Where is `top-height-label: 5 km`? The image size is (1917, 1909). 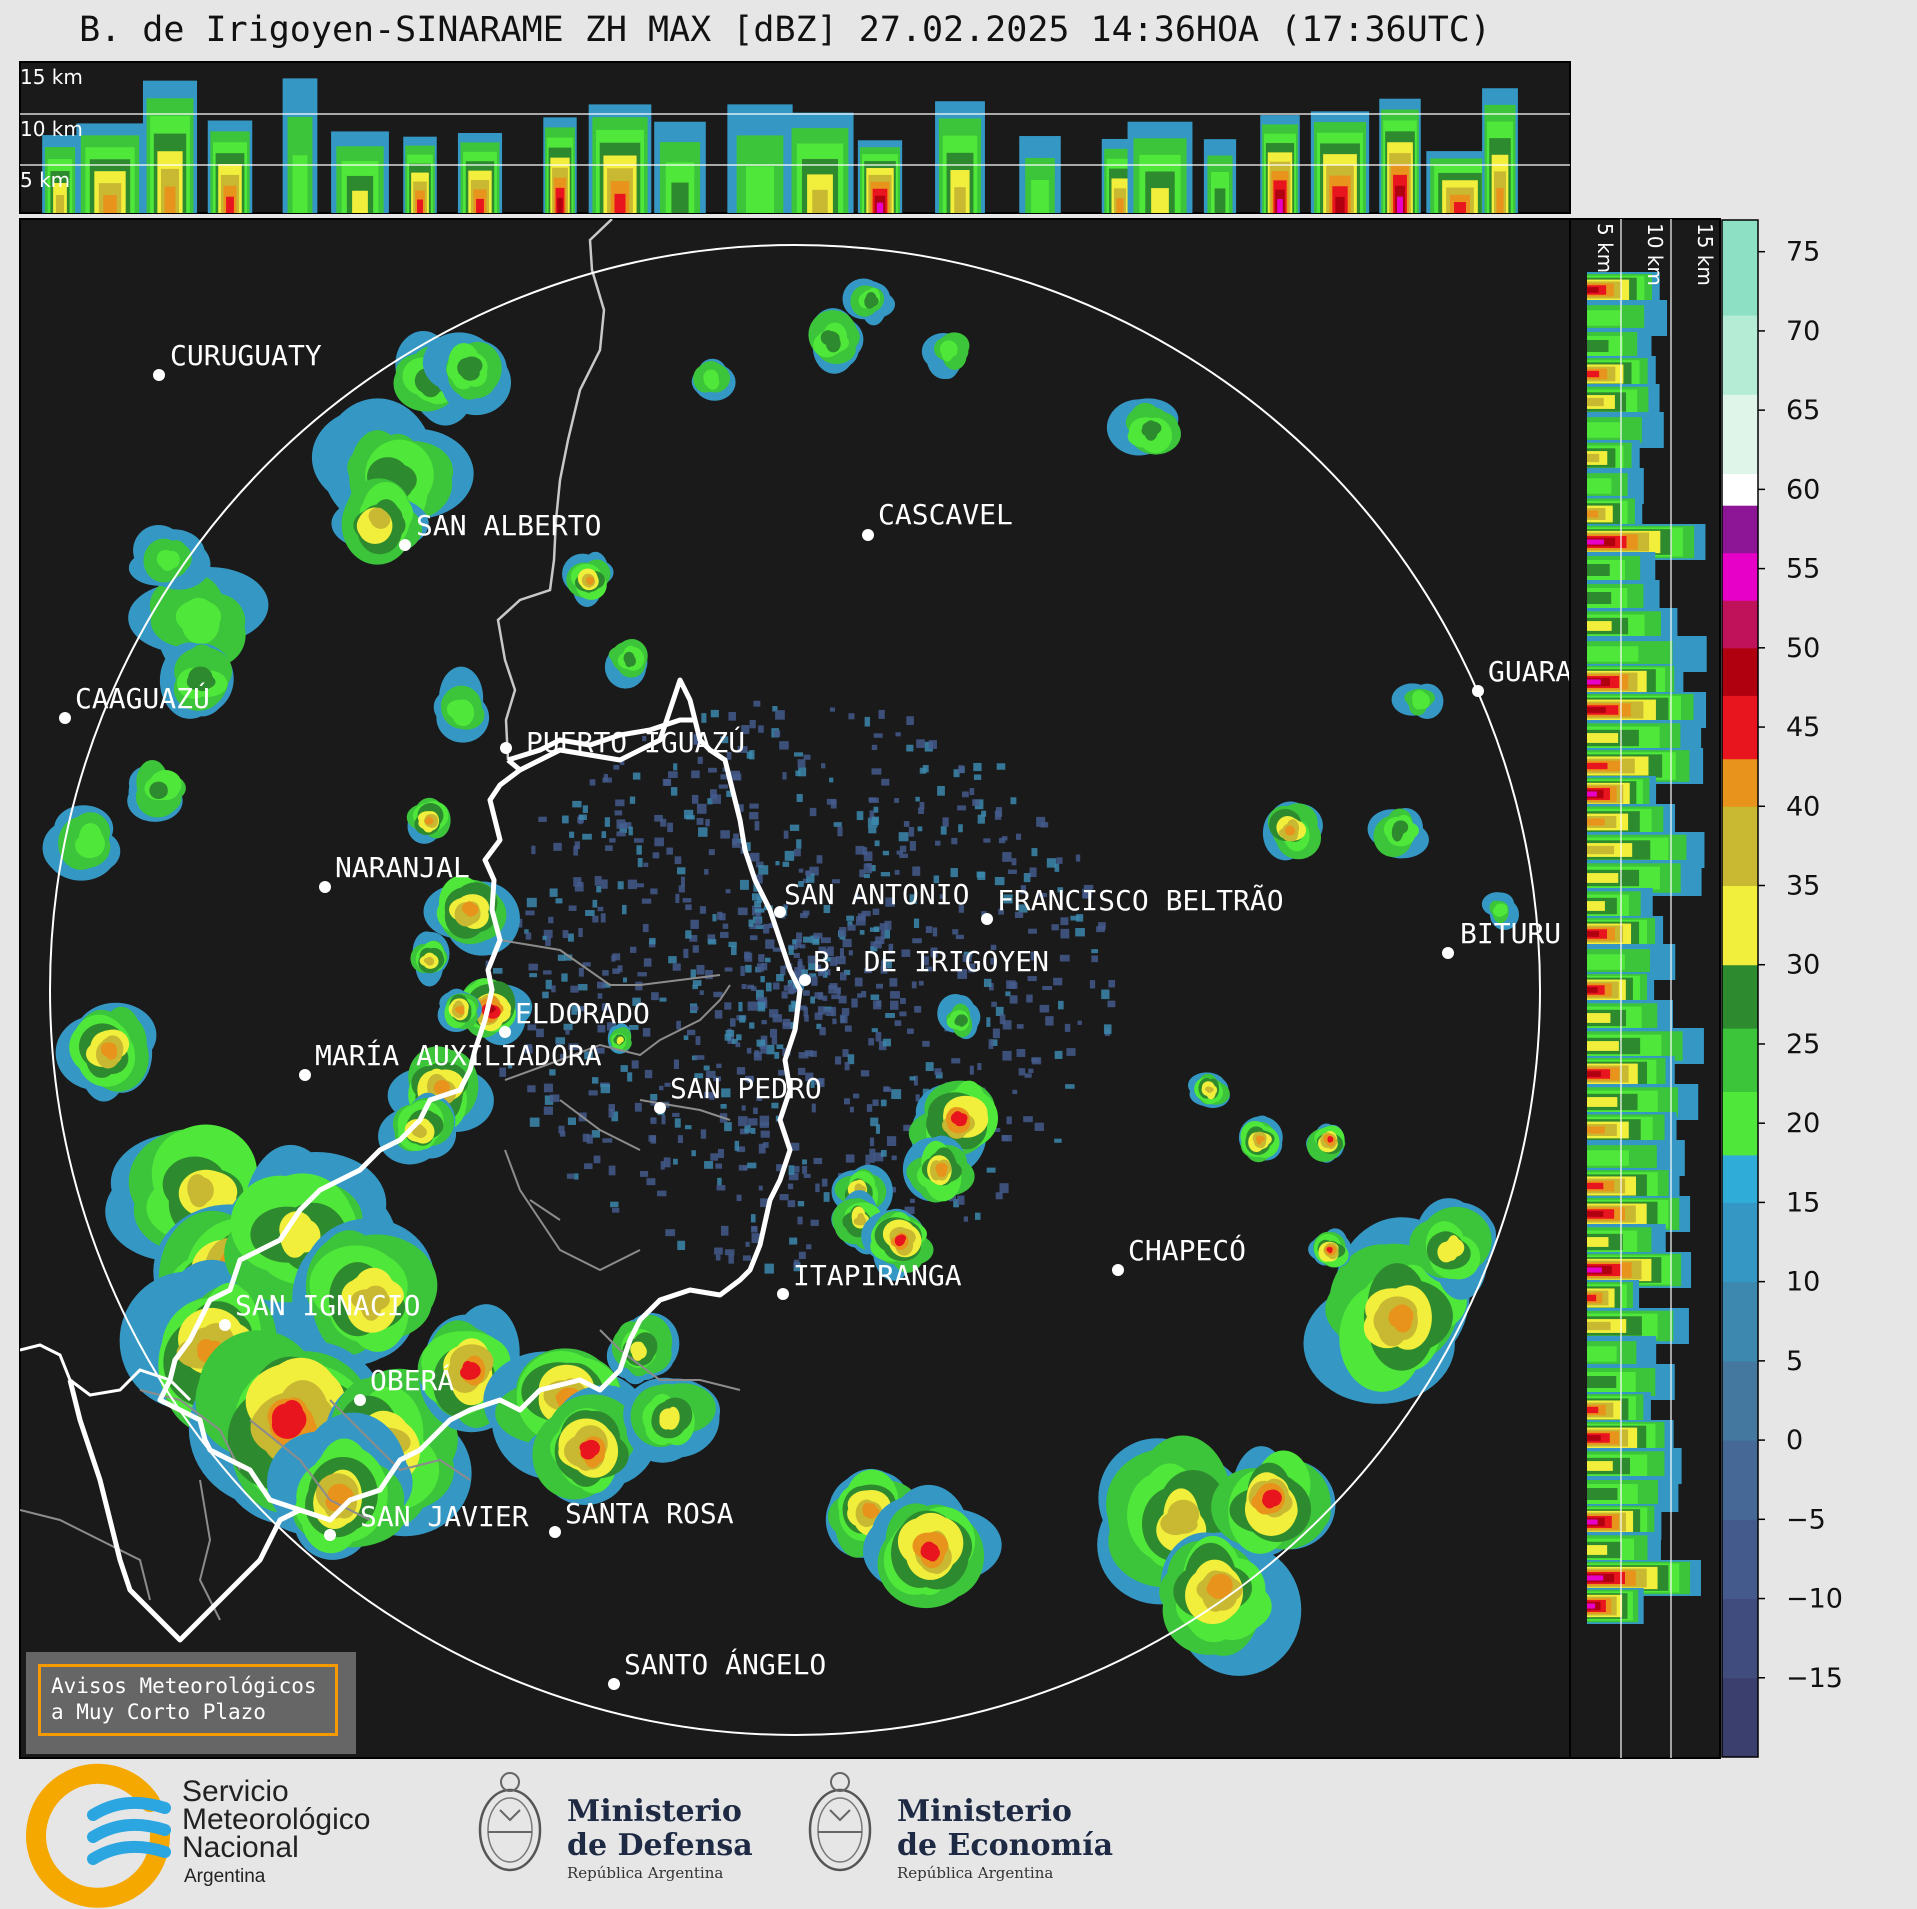
top-height-label: 5 km is located at coordinates (45, 180).